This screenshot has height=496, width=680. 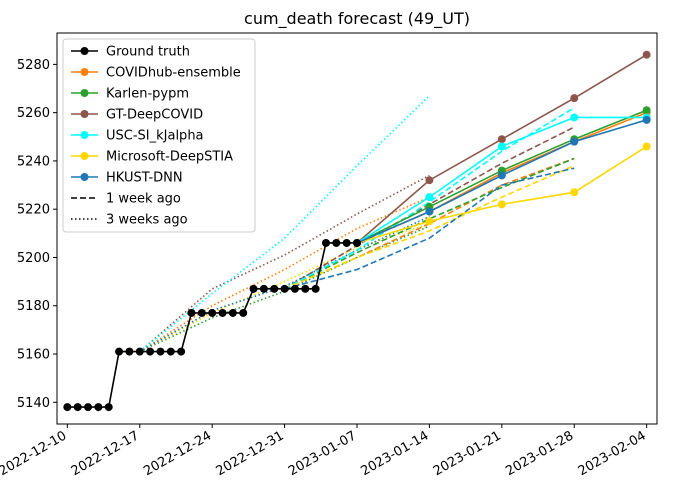 I want to click on y-tick-label: 5200, so click(x=33, y=258).